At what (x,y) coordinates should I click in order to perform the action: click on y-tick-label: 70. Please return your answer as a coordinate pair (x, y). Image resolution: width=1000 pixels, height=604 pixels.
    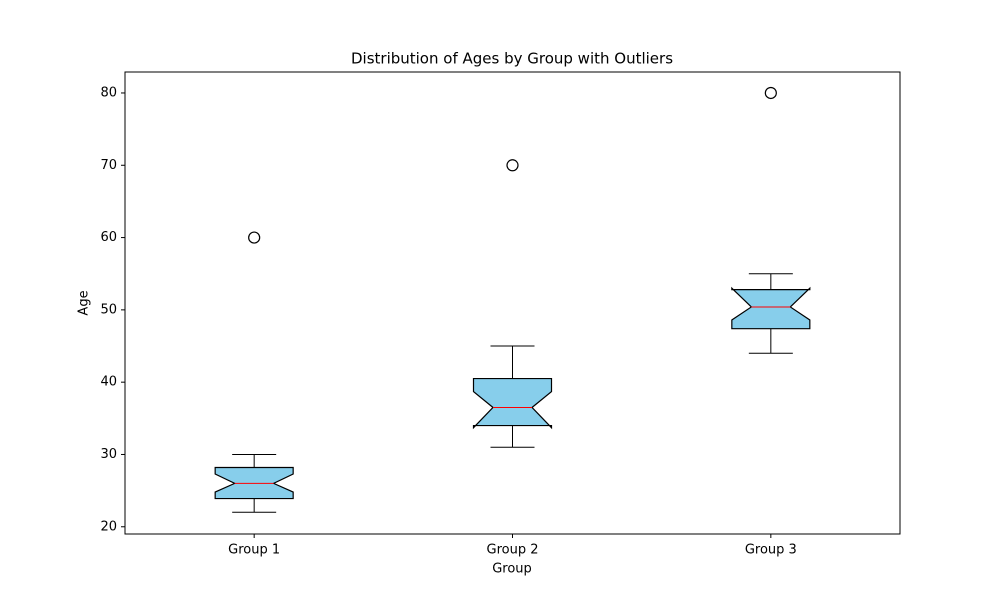
    Looking at the image, I should click on (108, 165).